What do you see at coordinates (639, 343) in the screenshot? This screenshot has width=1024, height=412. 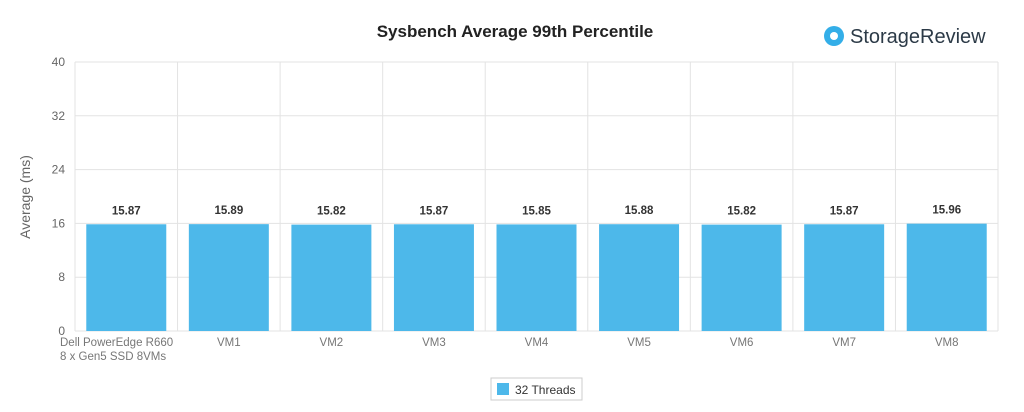 I see `x-category-label: VM5` at bounding box center [639, 343].